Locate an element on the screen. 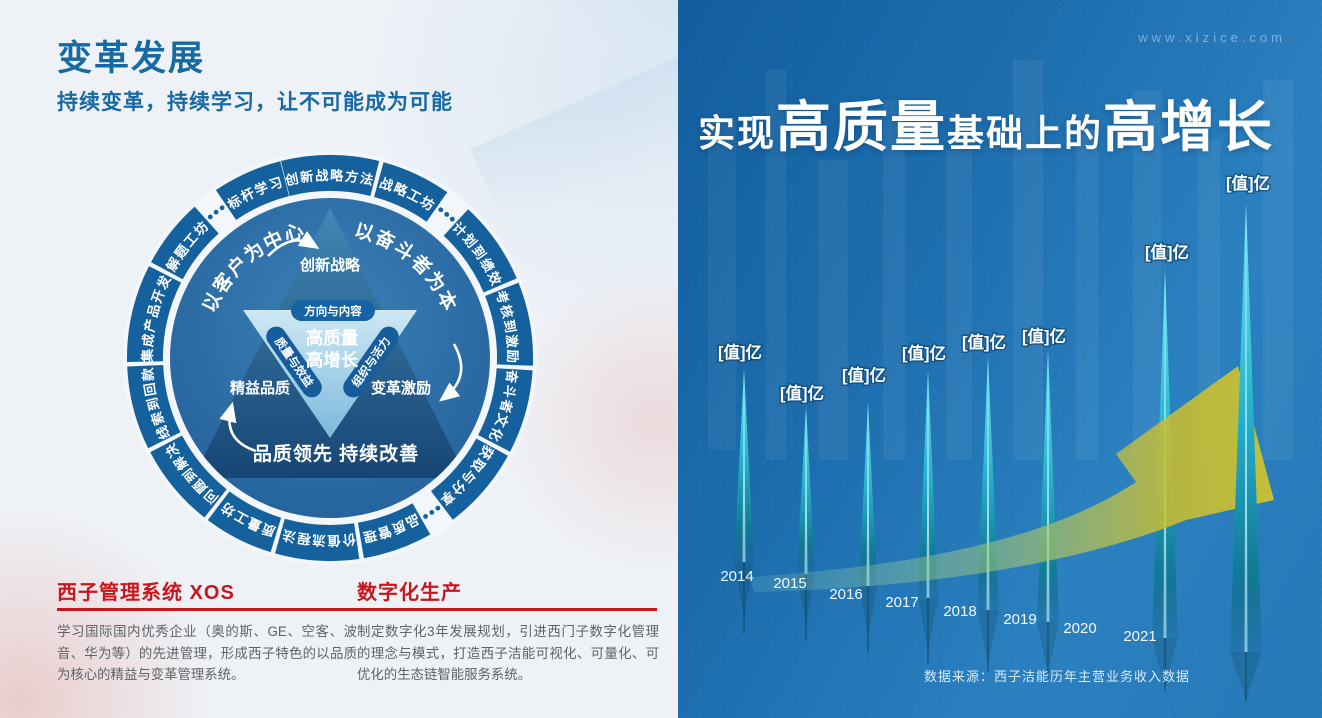 The width and height of the screenshot is (1322, 718). spike-2017 is located at coordinates (928, 517).